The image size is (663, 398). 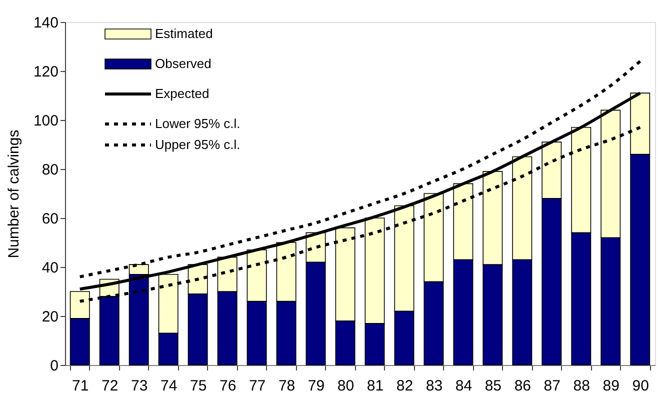 What do you see at coordinates (45, 121) in the screenshot?
I see `y-tick-label: 100` at bounding box center [45, 121].